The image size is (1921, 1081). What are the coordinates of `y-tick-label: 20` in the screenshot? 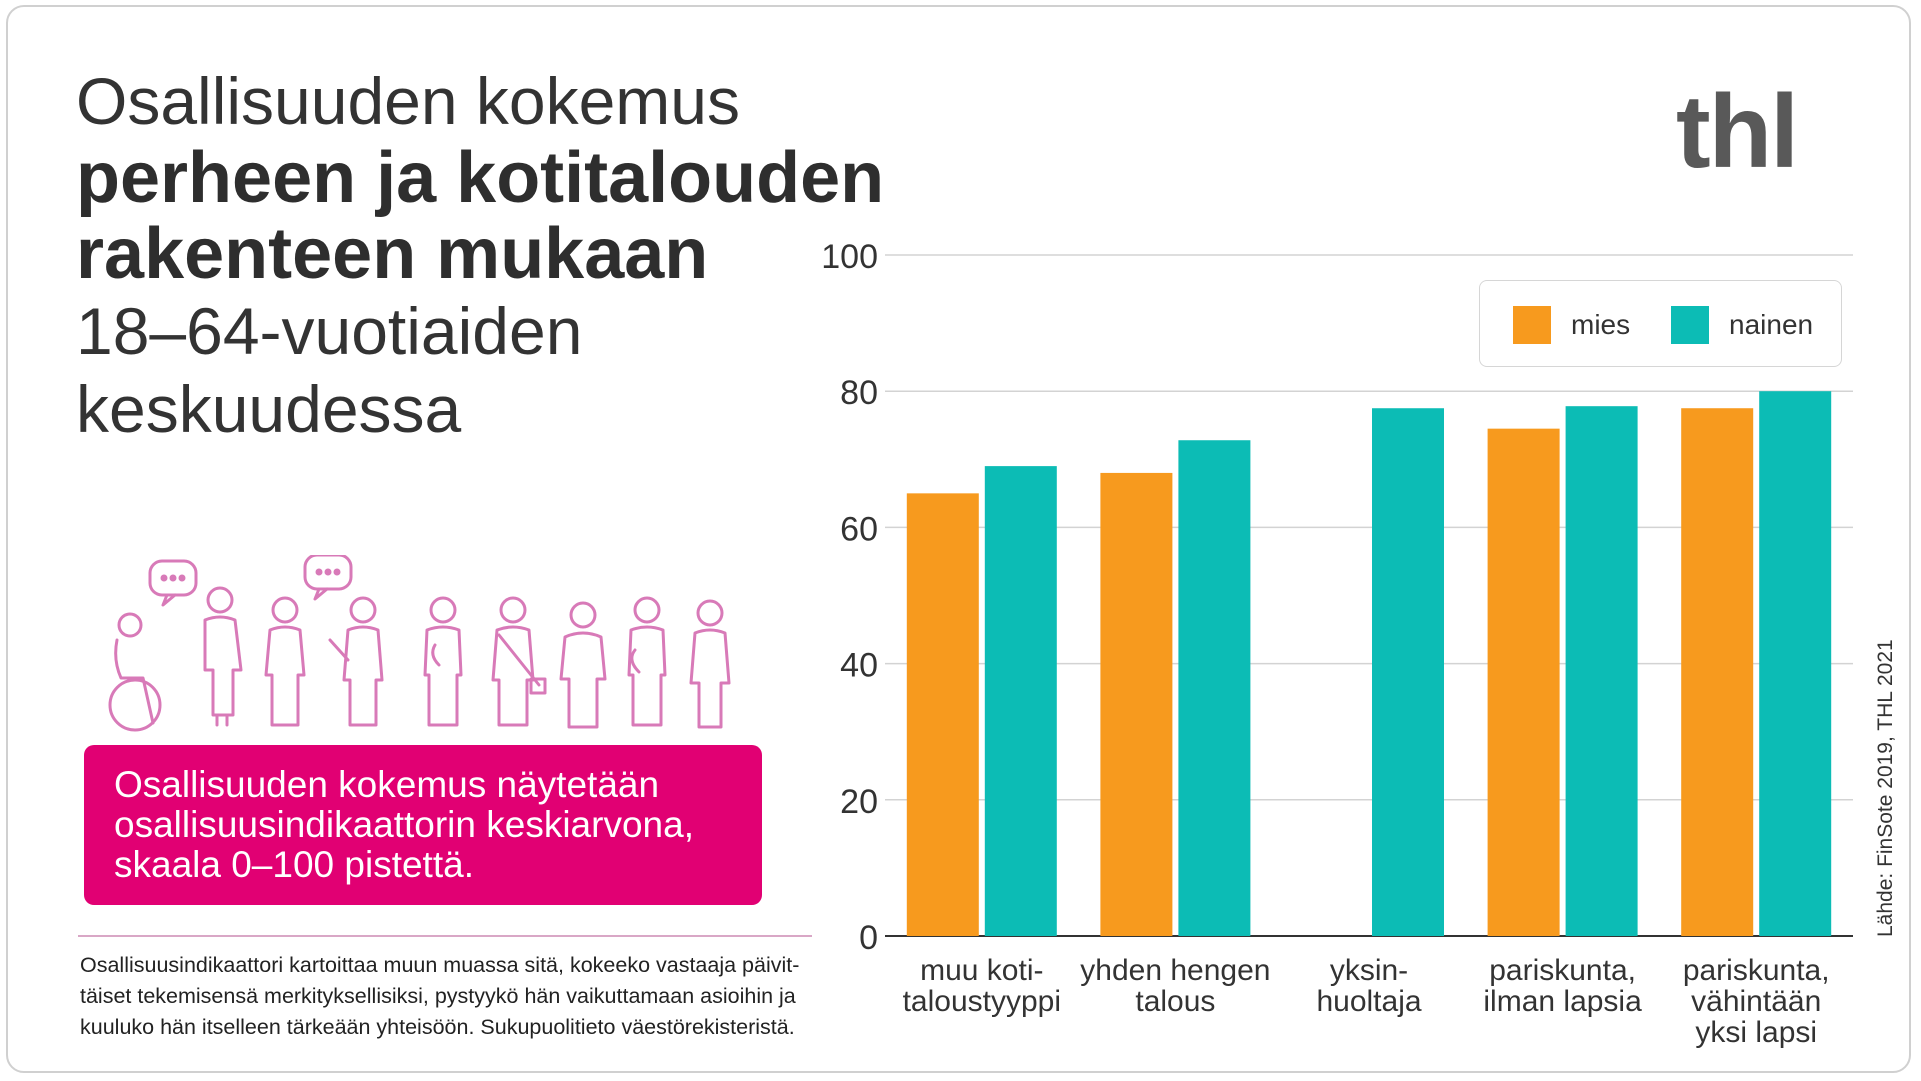 It's located at (859, 802).